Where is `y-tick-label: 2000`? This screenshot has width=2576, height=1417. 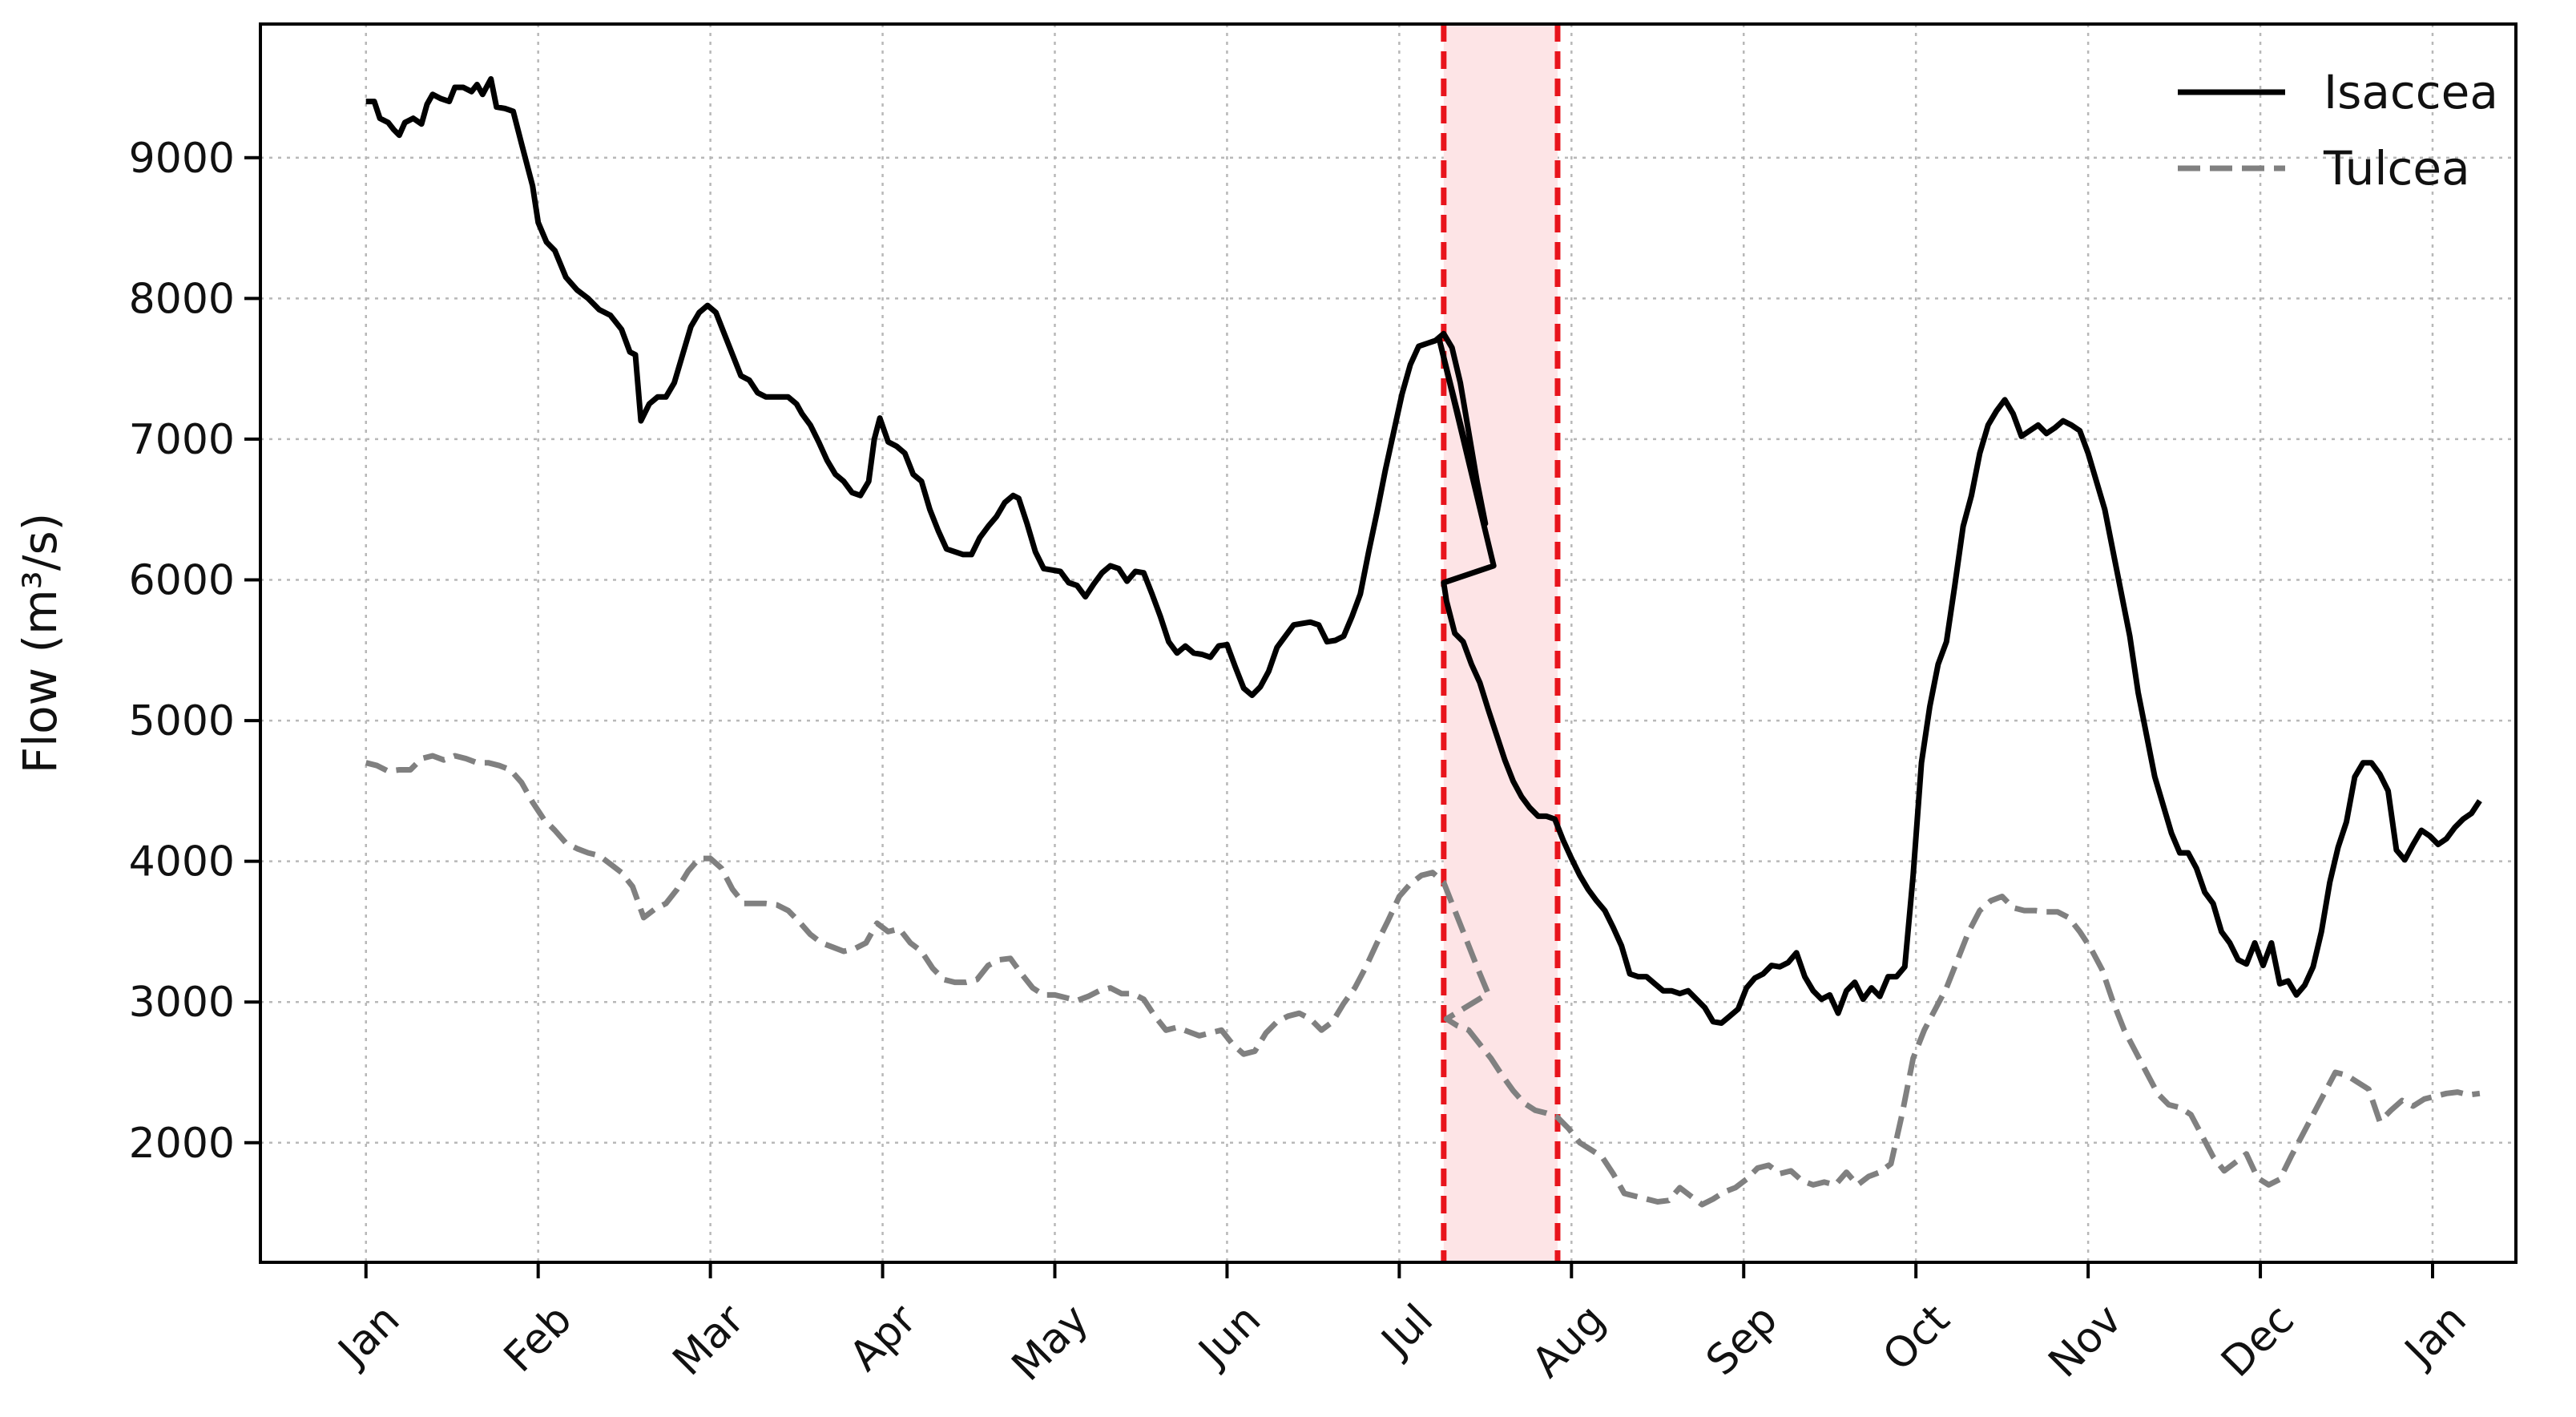 y-tick-label: 2000 is located at coordinates (182, 1144).